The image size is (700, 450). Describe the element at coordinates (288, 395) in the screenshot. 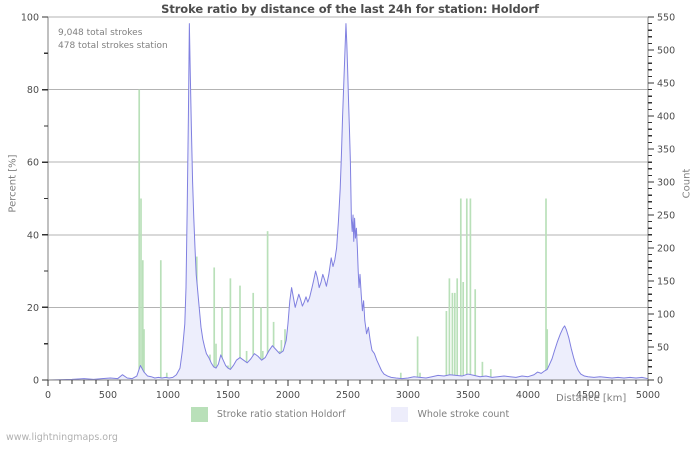

I see `svg-text: 2000` at that location.